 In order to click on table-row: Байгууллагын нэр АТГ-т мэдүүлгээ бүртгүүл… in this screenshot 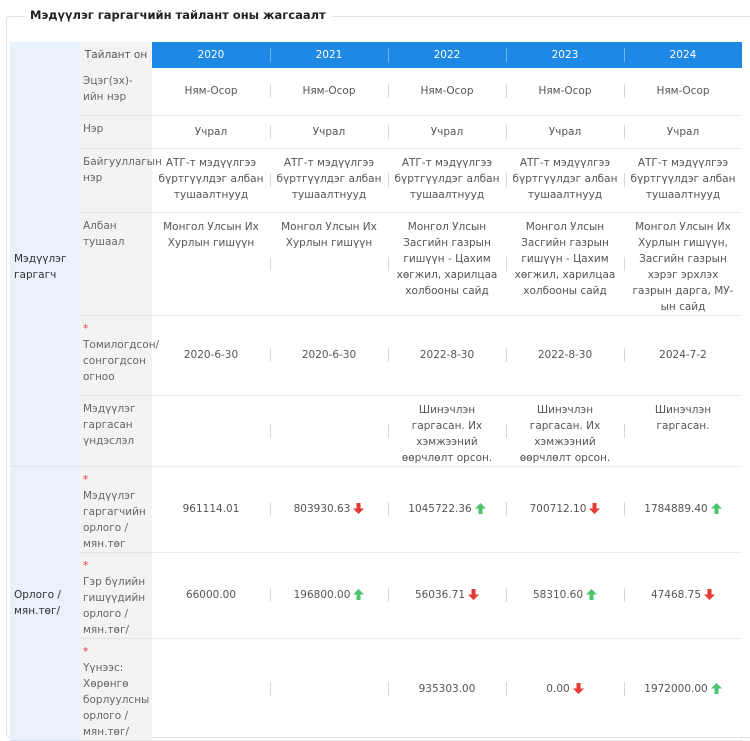, I will do `click(376, 180)`.